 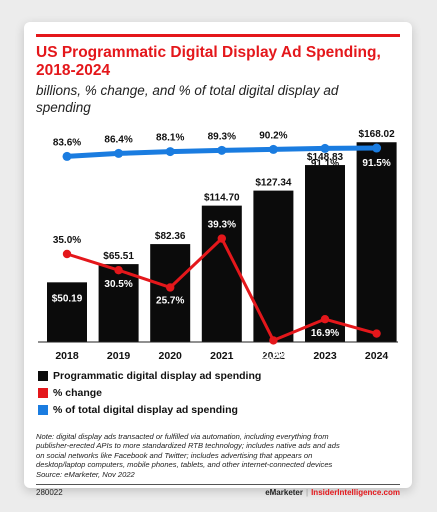 I want to click on share-value-label: 83.6%, so click(x=67, y=142).